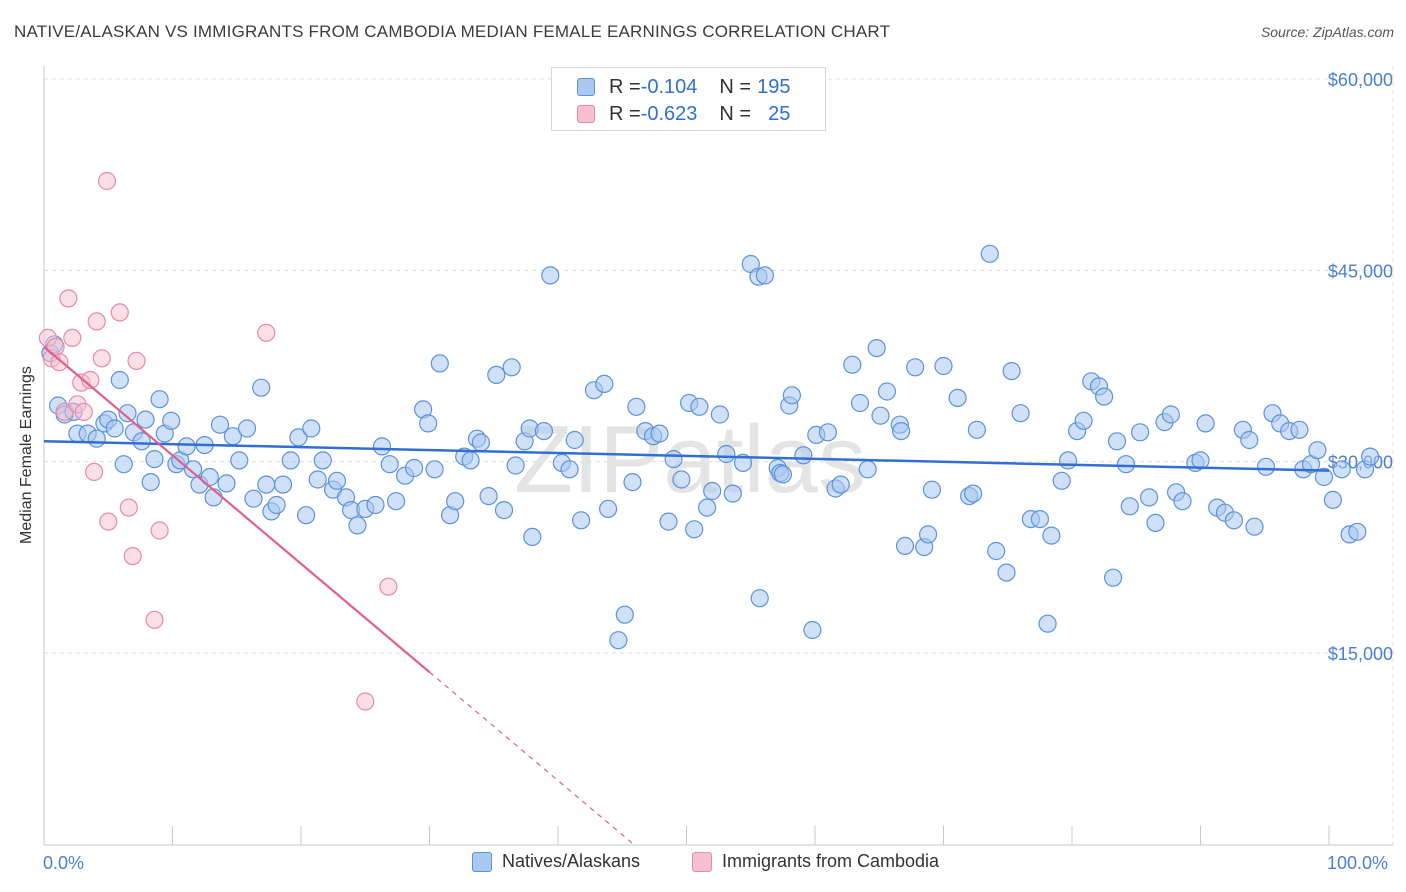 Image resolution: width=1406 pixels, height=892 pixels. I want to click on legend-swatch-pink, so click(586, 114).